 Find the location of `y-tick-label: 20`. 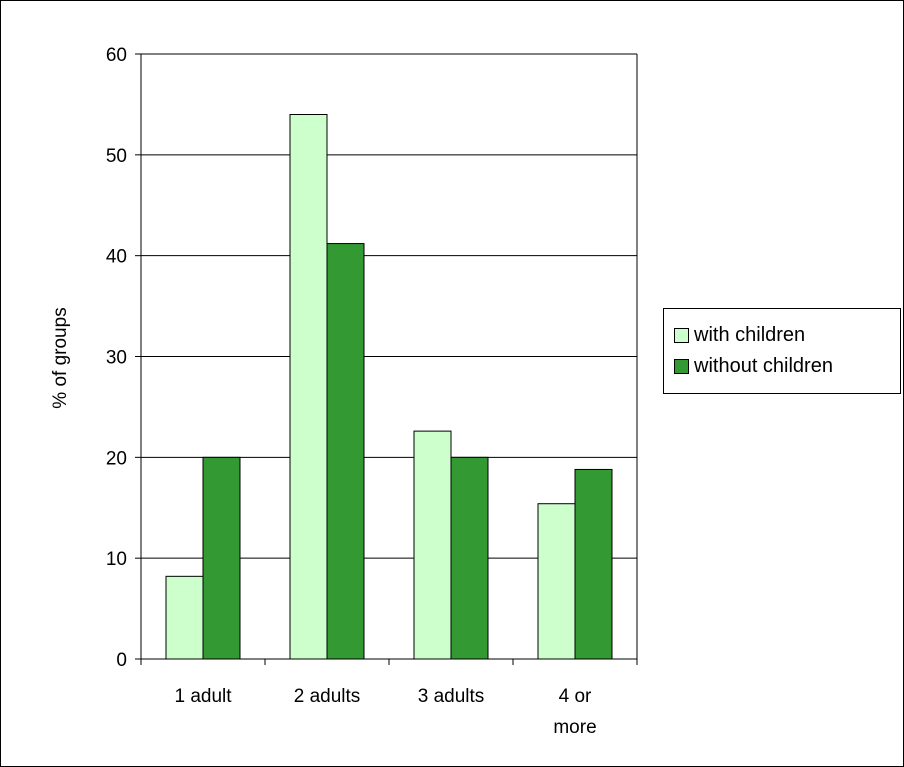

y-tick-label: 20 is located at coordinates (116, 458).